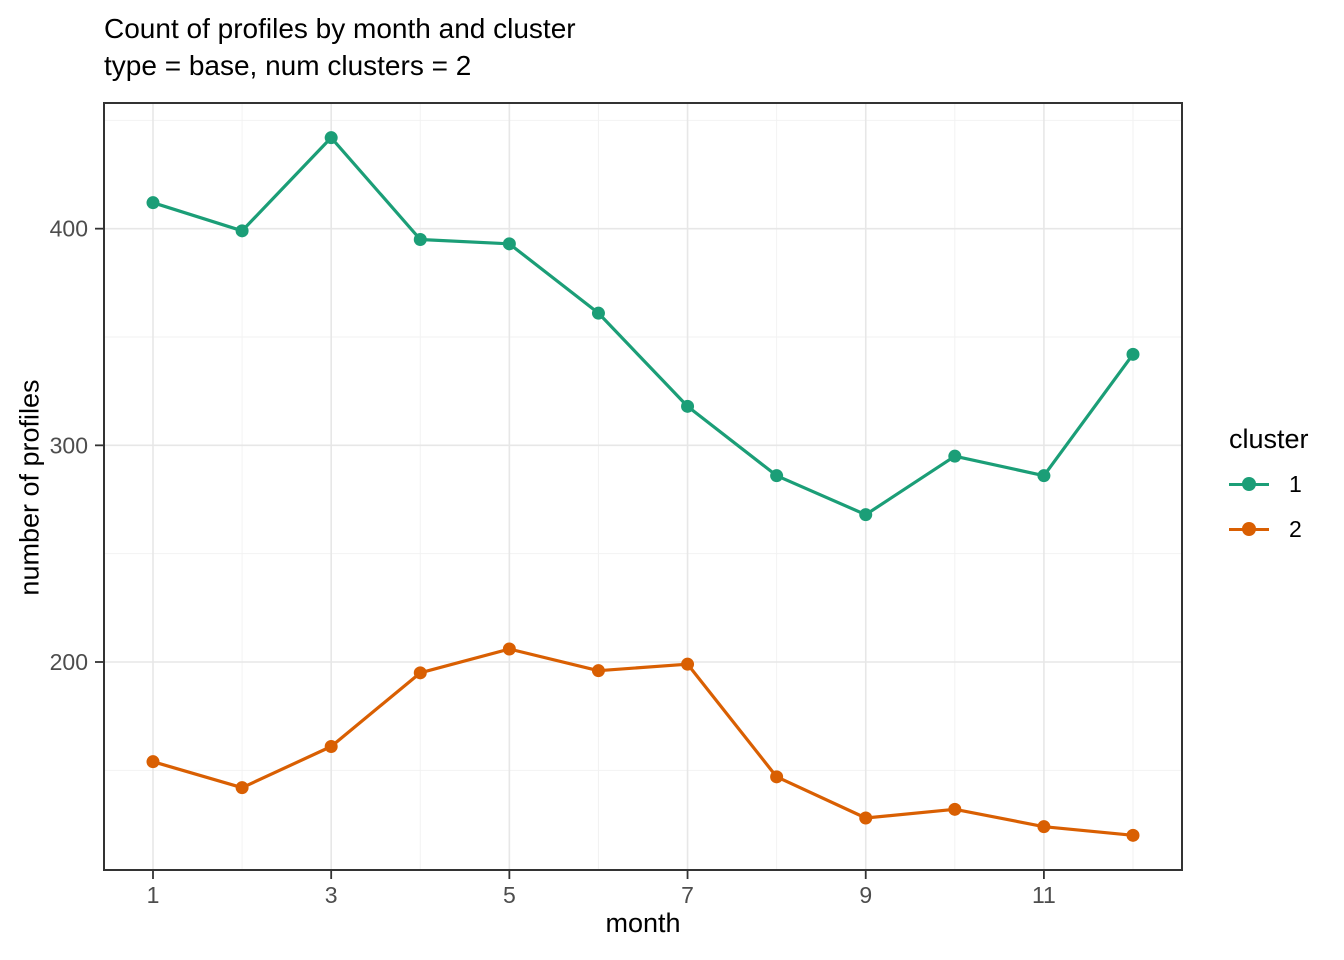 The height and width of the screenshot is (960, 1344). I want to click on point-cluster2-month1, so click(153, 762).